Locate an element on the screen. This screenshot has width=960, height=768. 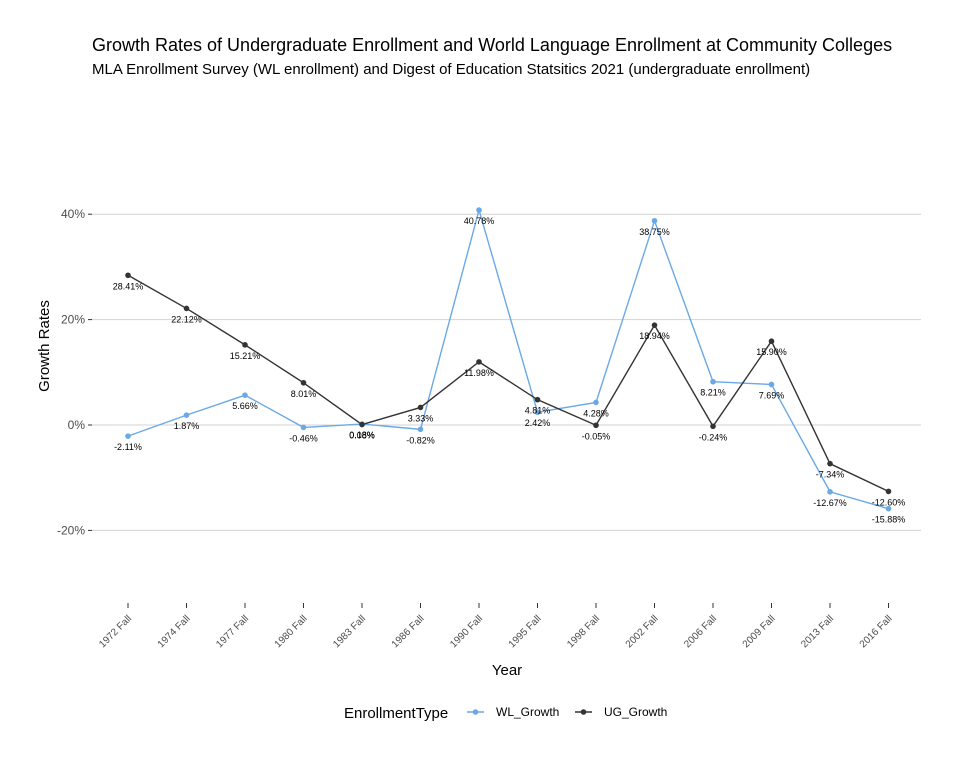
data-label-UG_Growth: 3.33% is located at coordinates (421, 418).